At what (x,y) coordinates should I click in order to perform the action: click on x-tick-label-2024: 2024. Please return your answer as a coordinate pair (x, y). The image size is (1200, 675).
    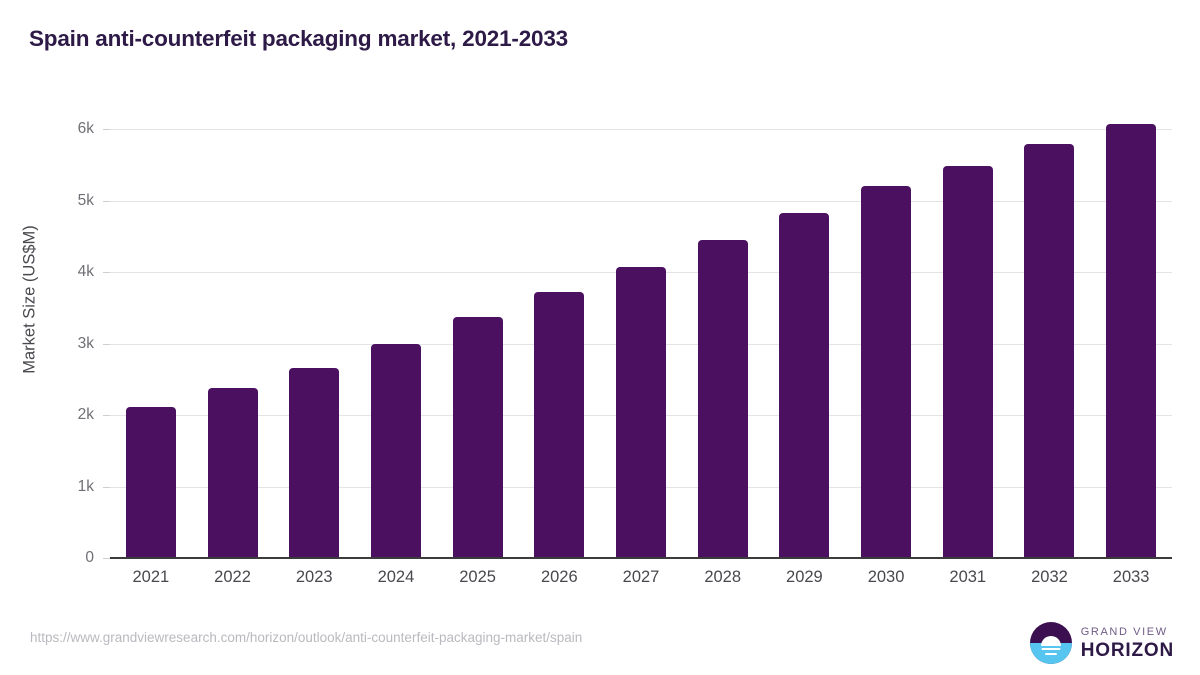
    Looking at the image, I should click on (396, 577).